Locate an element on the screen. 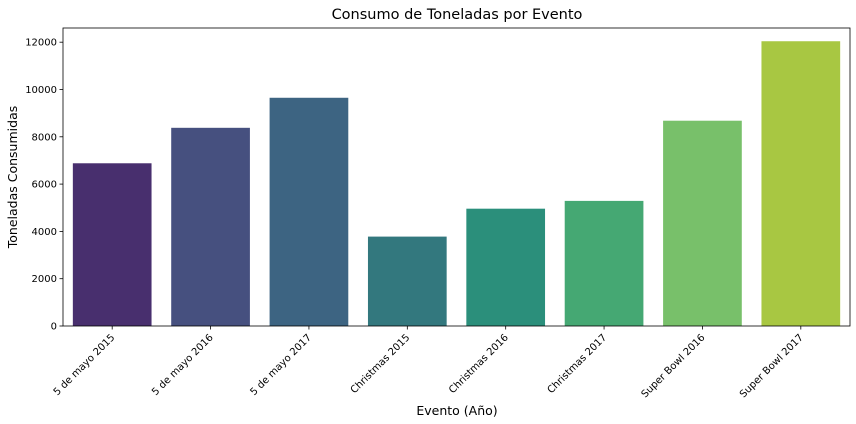 Image resolution: width=856 pixels, height=424 pixels. x-tick-label: Christmas 2015 is located at coordinates (381, 364).